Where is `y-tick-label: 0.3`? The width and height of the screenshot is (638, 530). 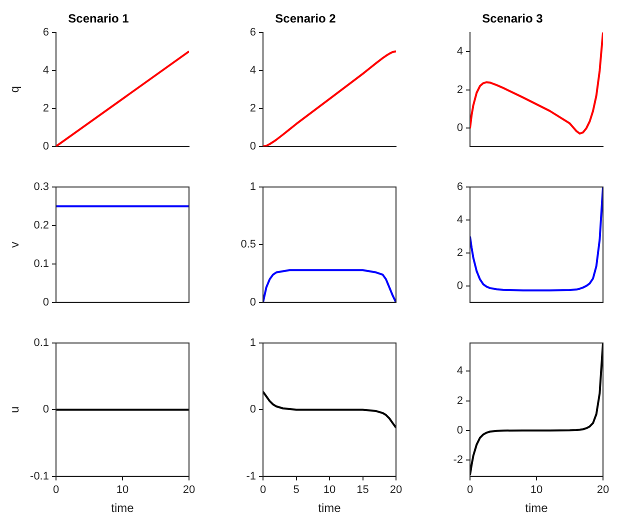 y-tick-label: 0.3 is located at coordinates (41, 187).